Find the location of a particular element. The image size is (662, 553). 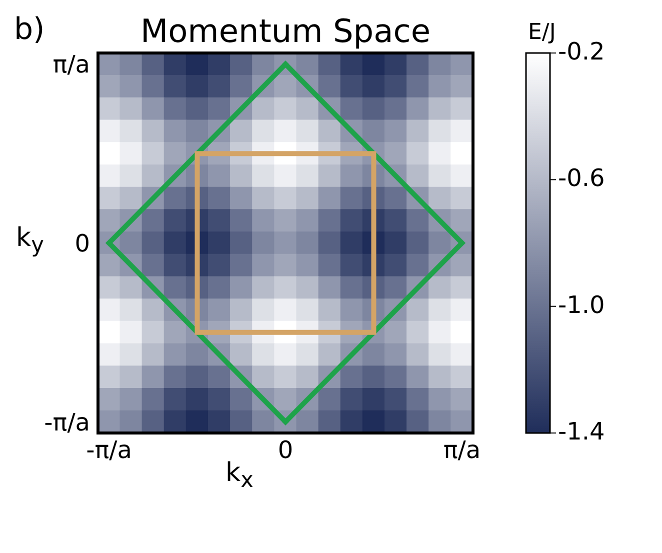

color-bar-title: E/J is located at coordinates (542, 32).